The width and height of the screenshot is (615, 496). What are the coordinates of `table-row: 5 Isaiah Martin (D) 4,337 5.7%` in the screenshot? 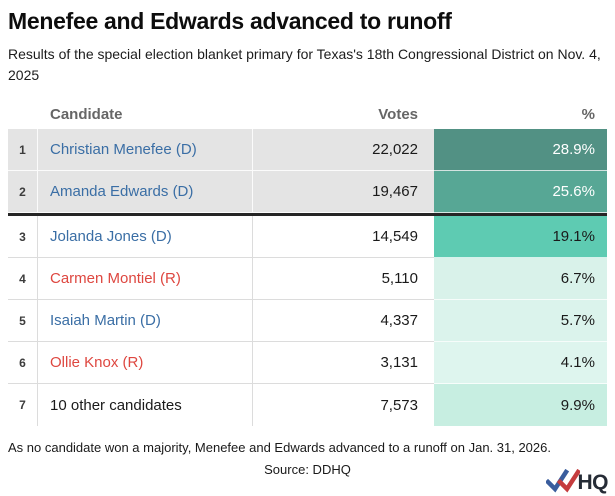 It's located at (307, 321).